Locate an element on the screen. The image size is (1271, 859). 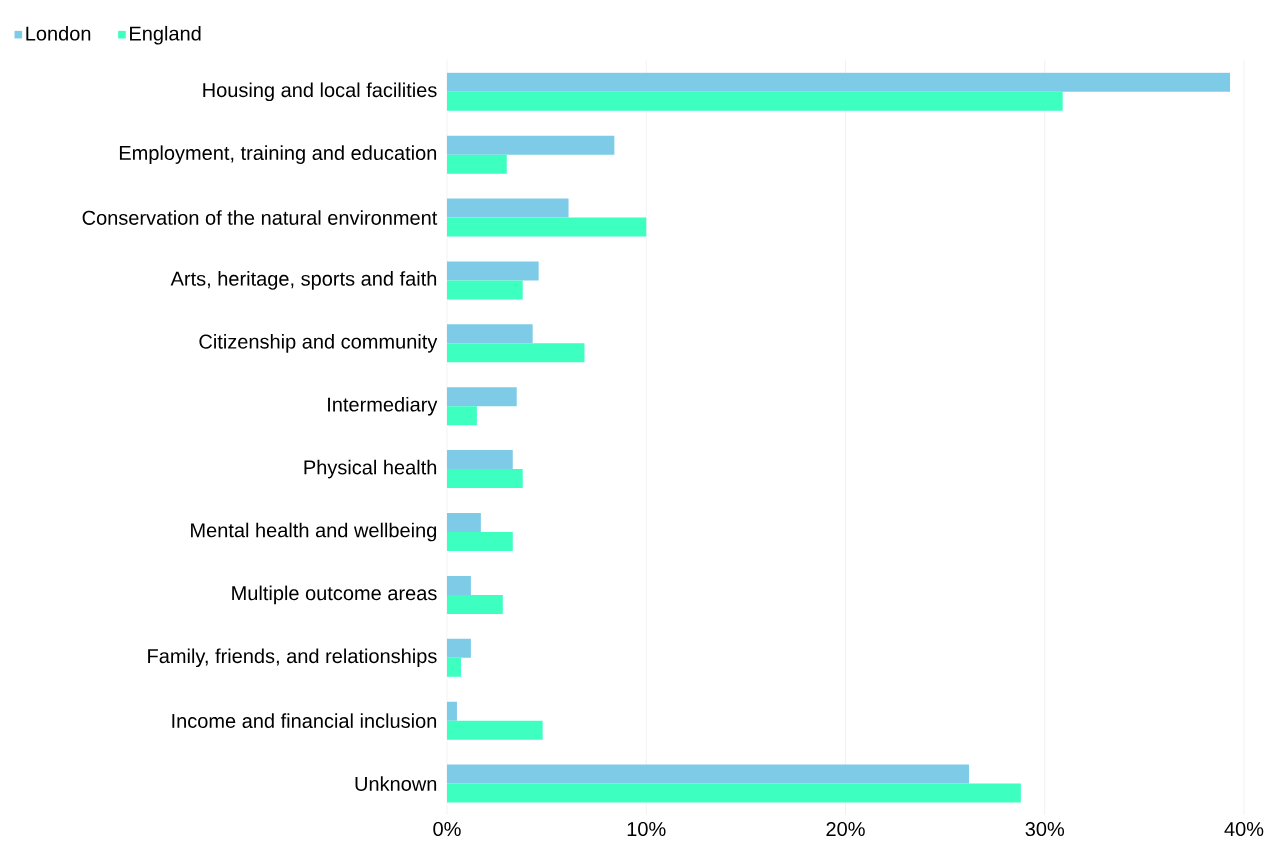
y-tick-label: Arts, heritage, sports and faith is located at coordinates (303, 280).